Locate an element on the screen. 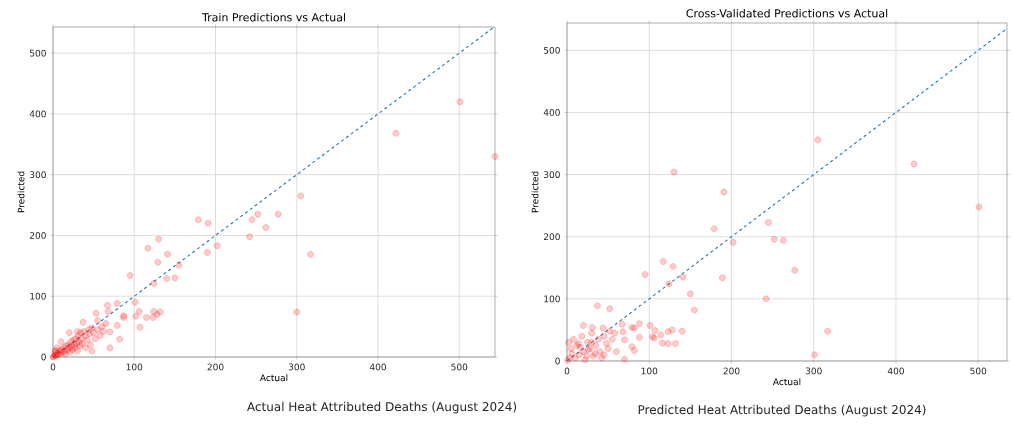 The image size is (1013, 428). chart-title: Train Predictions vs Actual is located at coordinates (273, 17).